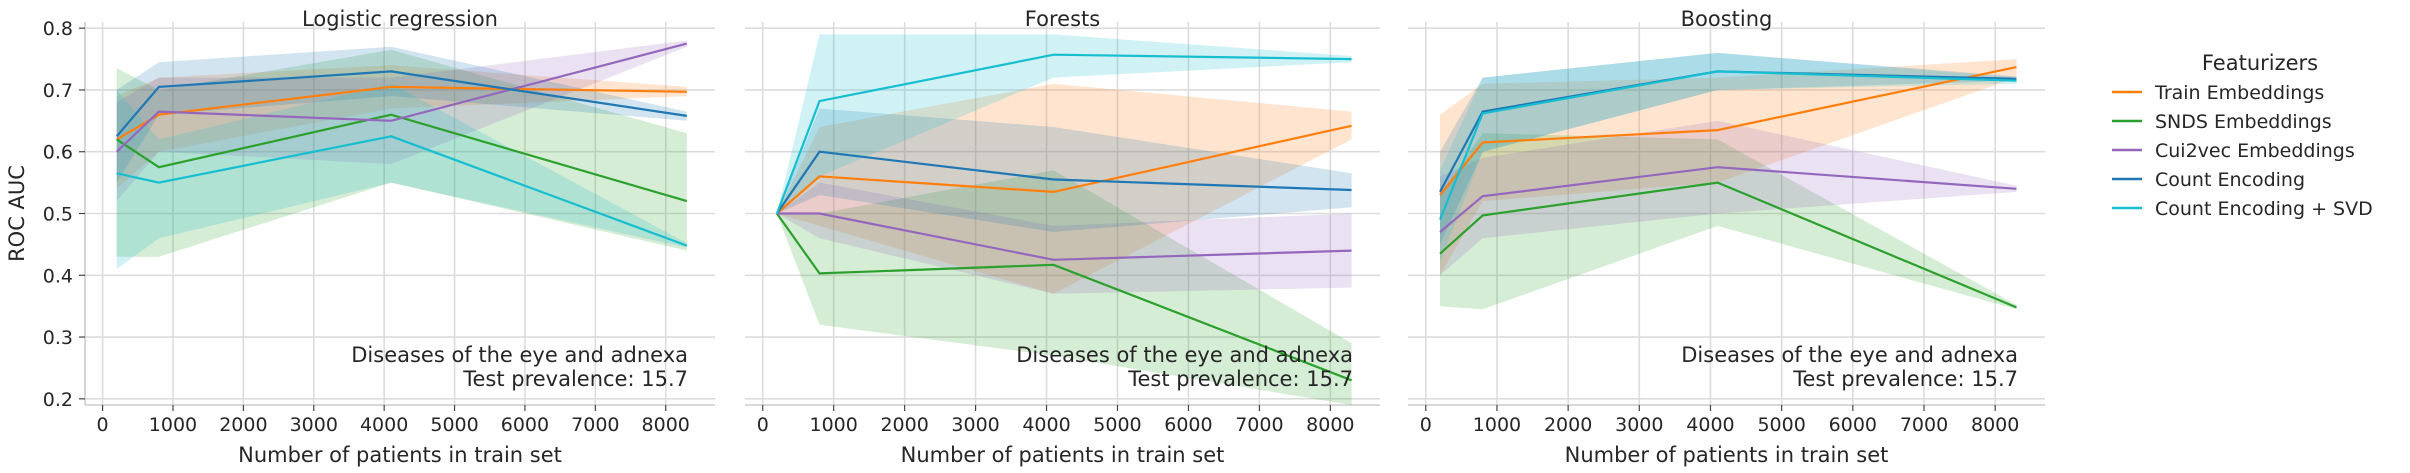 The height and width of the screenshot is (473, 2410). I want to click on panel-title: Forests, so click(1062, 19).